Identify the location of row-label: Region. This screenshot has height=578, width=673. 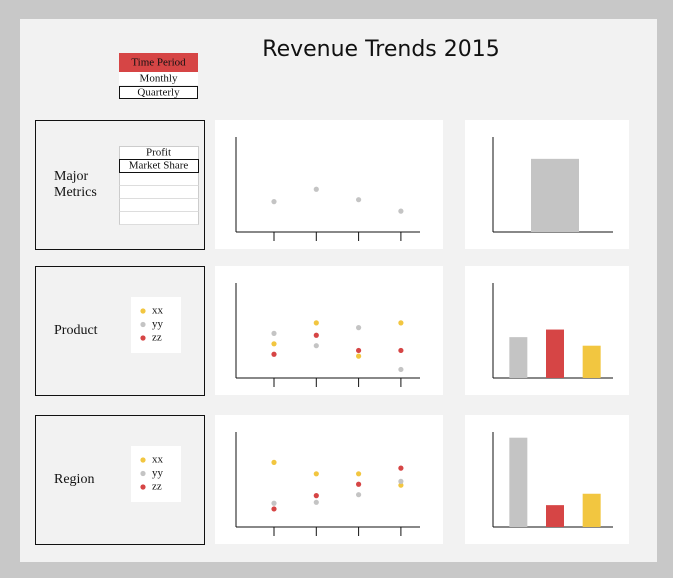
(74, 479).